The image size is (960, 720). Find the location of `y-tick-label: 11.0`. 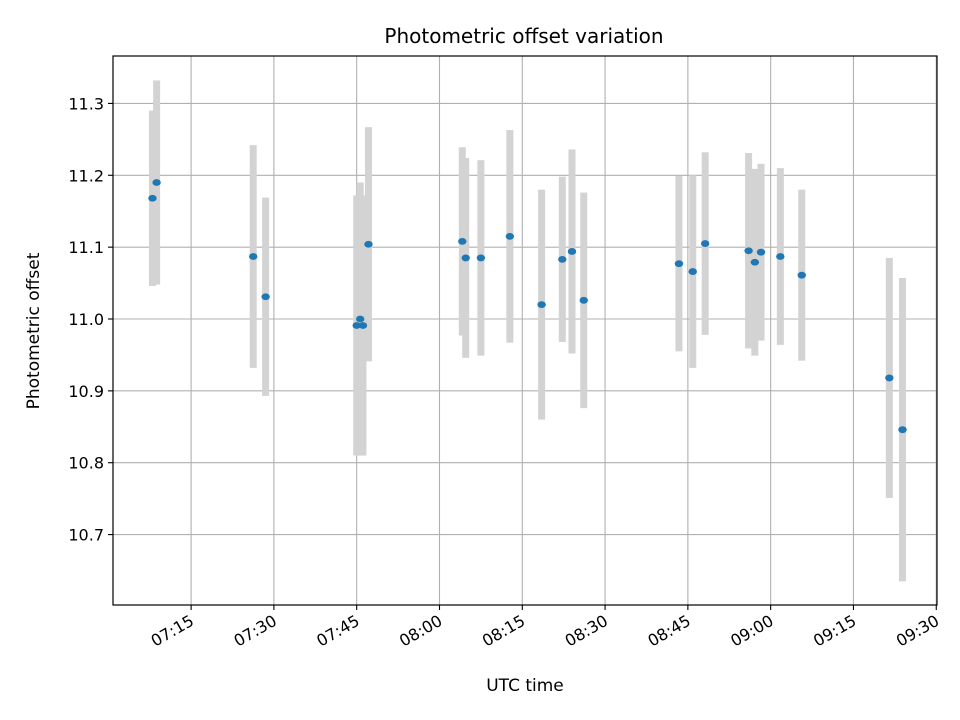

y-tick-label: 11.0 is located at coordinates (86, 319).